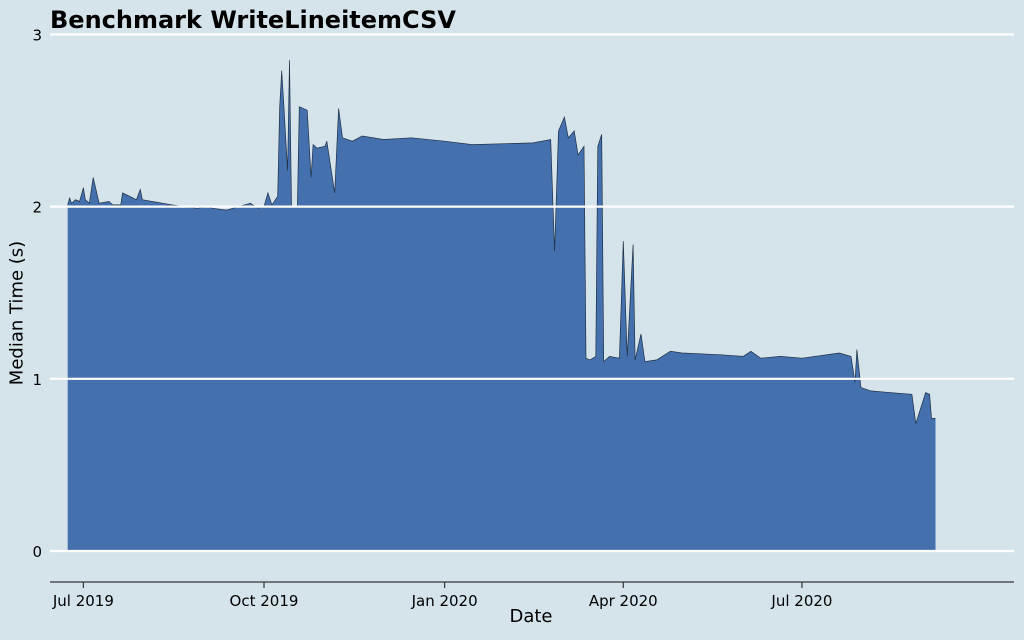 This screenshot has width=1024, height=640. Describe the element at coordinates (264, 601) in the screenshot. I see `x-tick-label: Oct 2019` at that location.